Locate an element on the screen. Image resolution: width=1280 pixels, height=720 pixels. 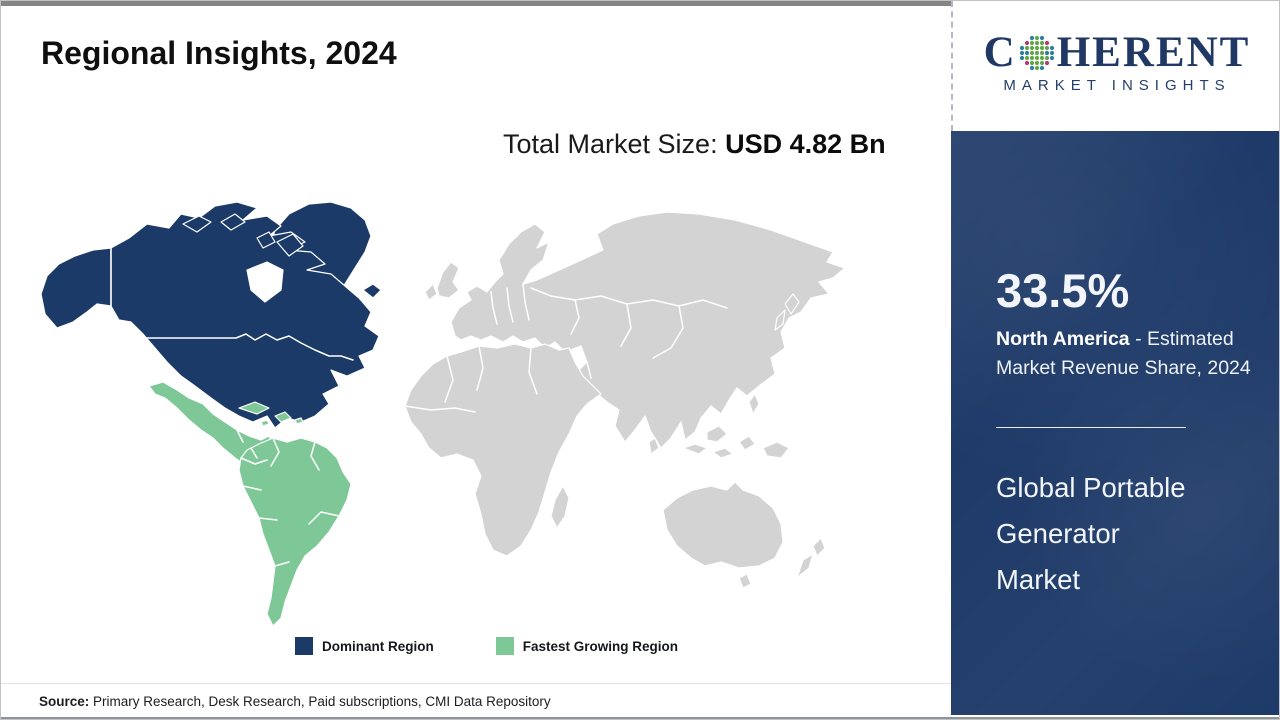
legend-label-fastest: Fastest Growing Region is located at coordinates (600, 646).